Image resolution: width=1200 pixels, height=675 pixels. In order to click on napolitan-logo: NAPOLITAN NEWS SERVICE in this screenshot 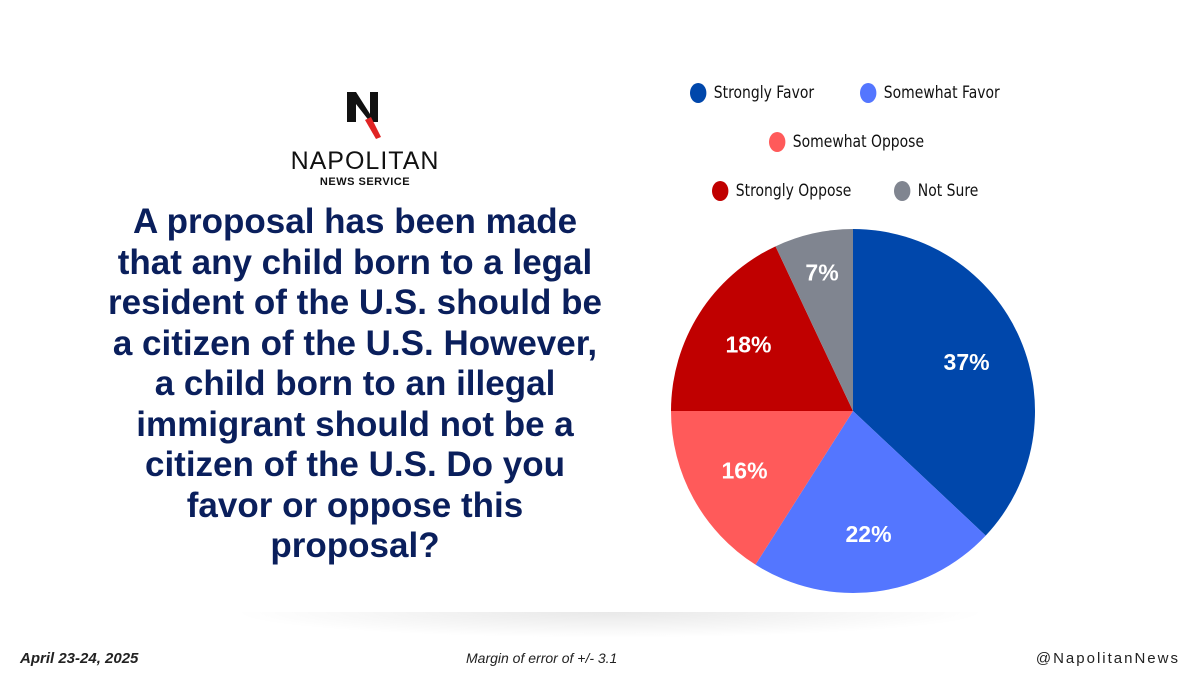, I will do `click(365, 139)`.